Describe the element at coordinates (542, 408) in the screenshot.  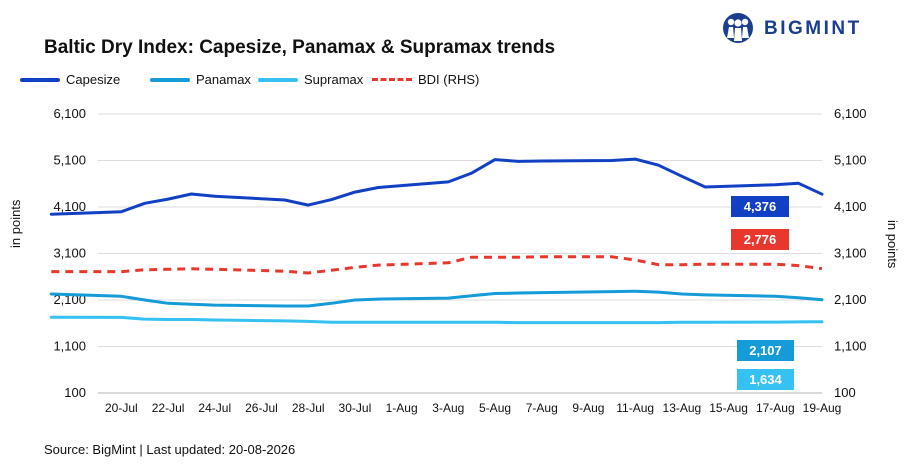
I see `x-tick-label: 7-Aug` at that location.